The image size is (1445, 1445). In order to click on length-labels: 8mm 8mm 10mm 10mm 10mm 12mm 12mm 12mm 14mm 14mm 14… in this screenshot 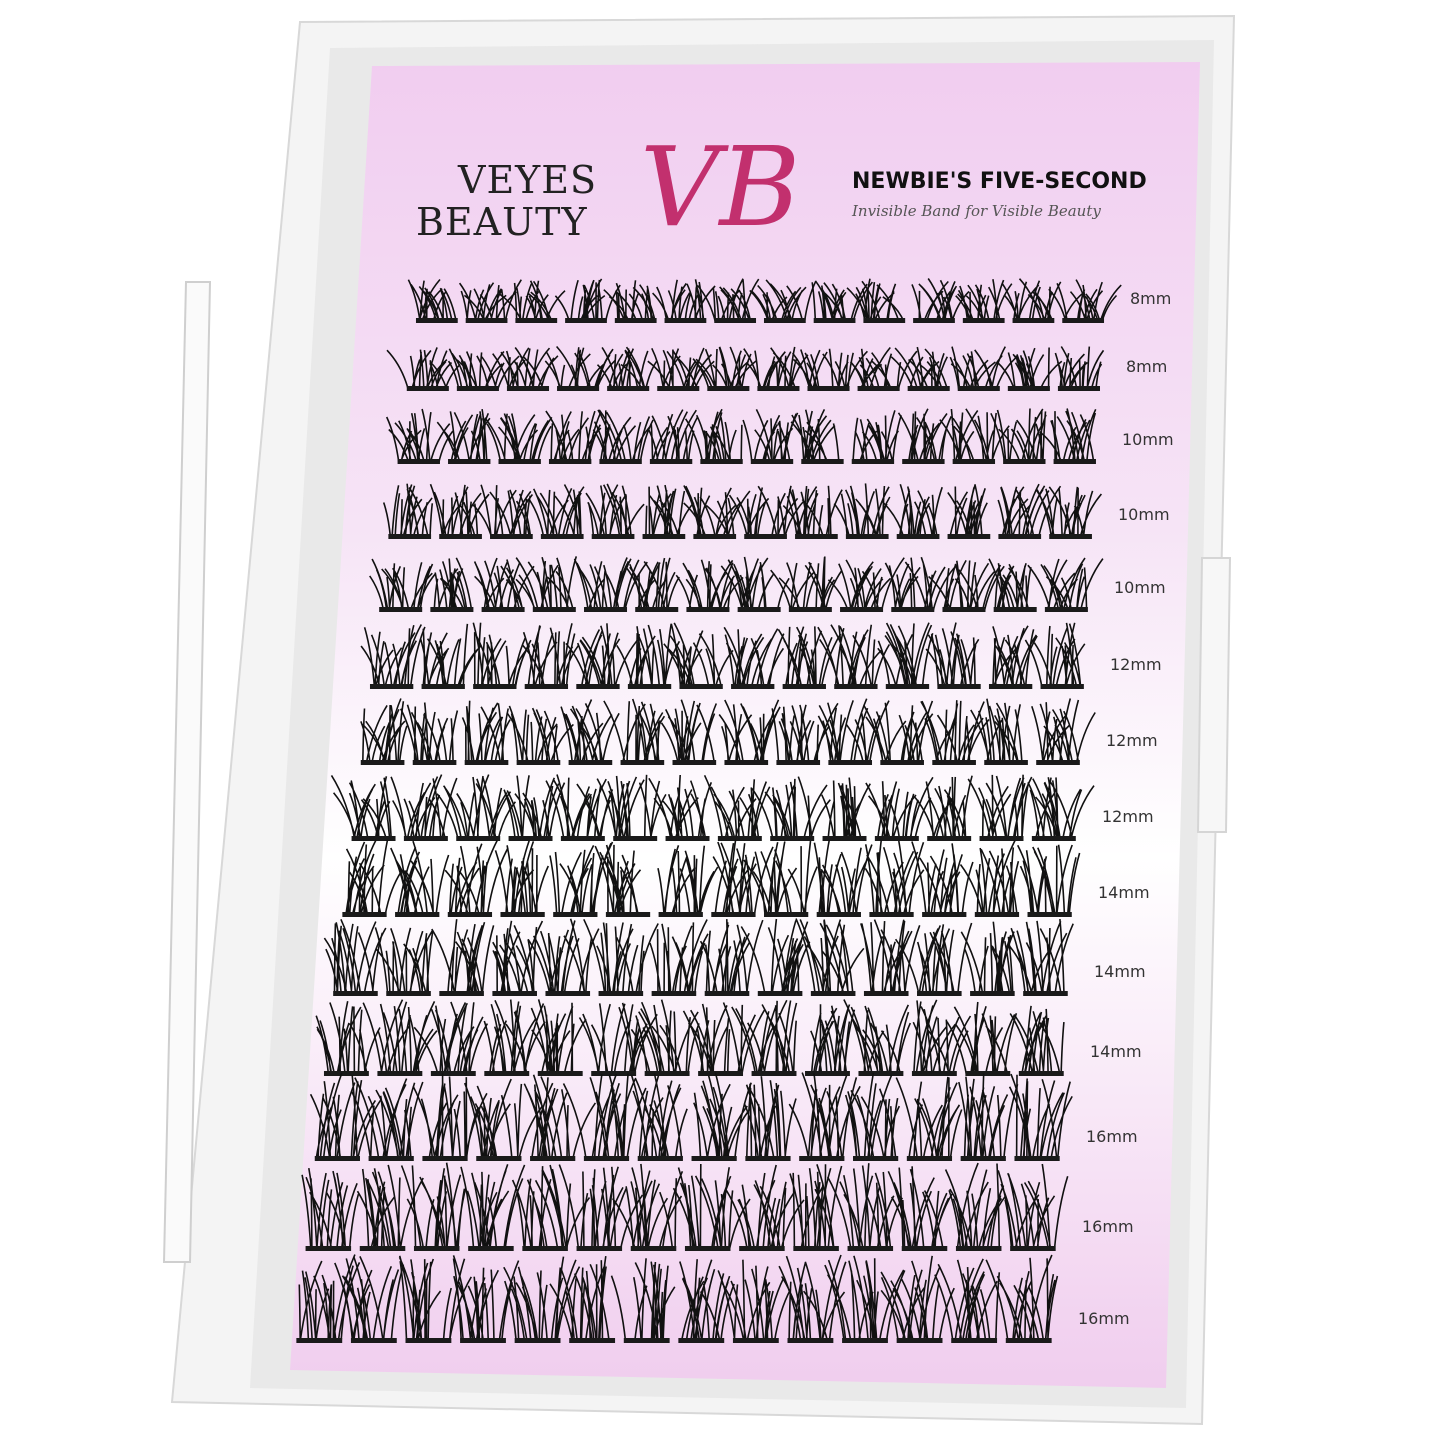, I will do `click(1126, 808)`.